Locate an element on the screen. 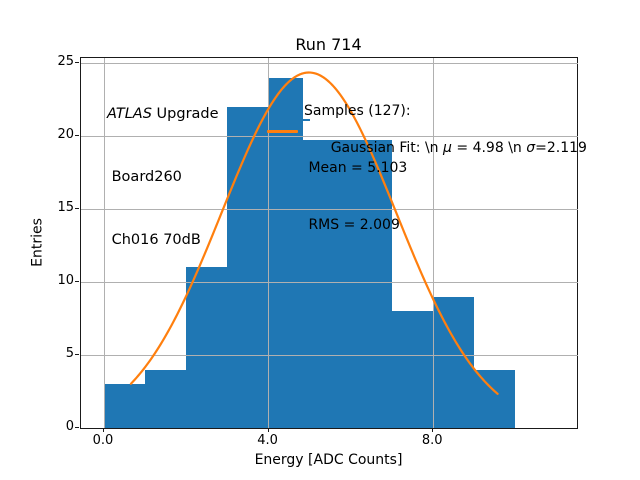  y-axis-label: Entries is located at coordinates (37, 242).